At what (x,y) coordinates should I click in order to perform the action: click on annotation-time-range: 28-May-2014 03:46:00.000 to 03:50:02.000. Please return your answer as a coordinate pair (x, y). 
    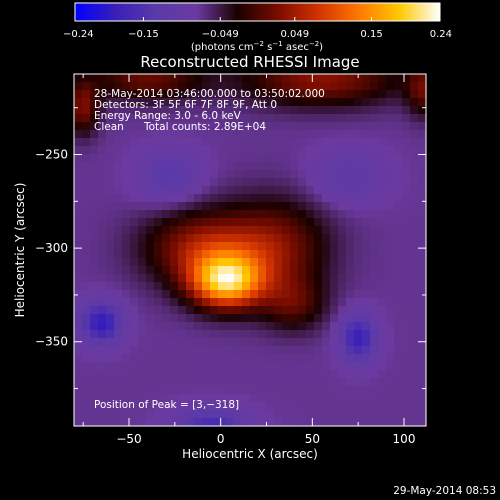
    Looking at the image, I should click on (209, 94).